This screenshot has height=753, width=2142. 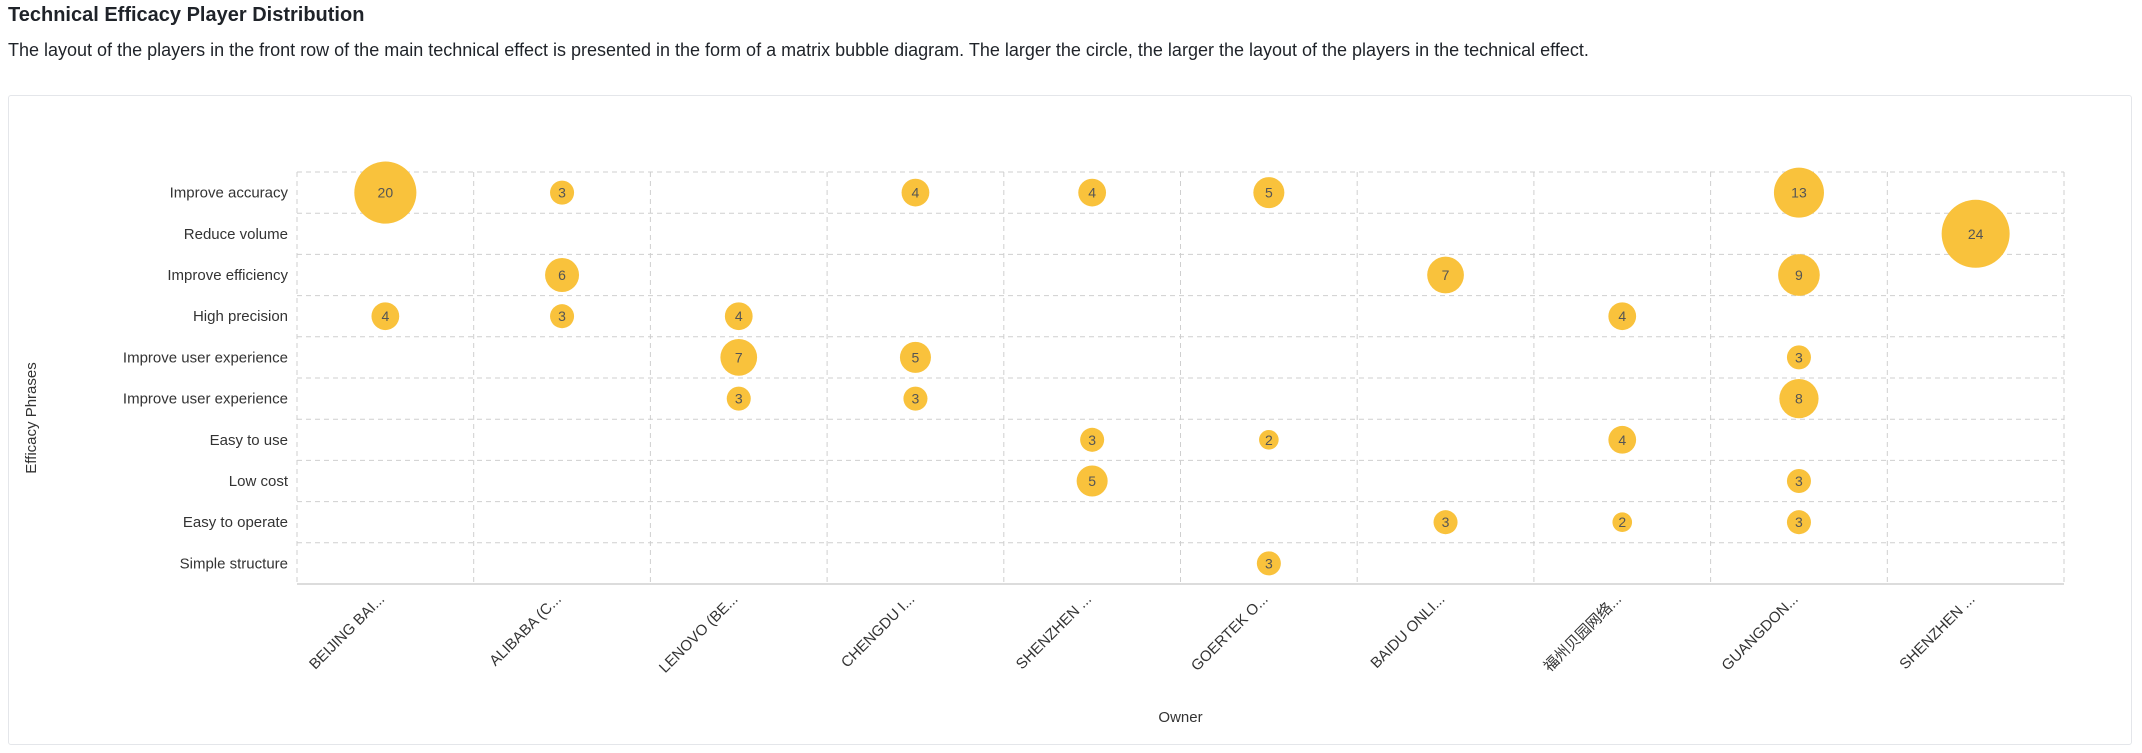 I want to click on bubble-value-label: 9, so click(x=1799, y=275).